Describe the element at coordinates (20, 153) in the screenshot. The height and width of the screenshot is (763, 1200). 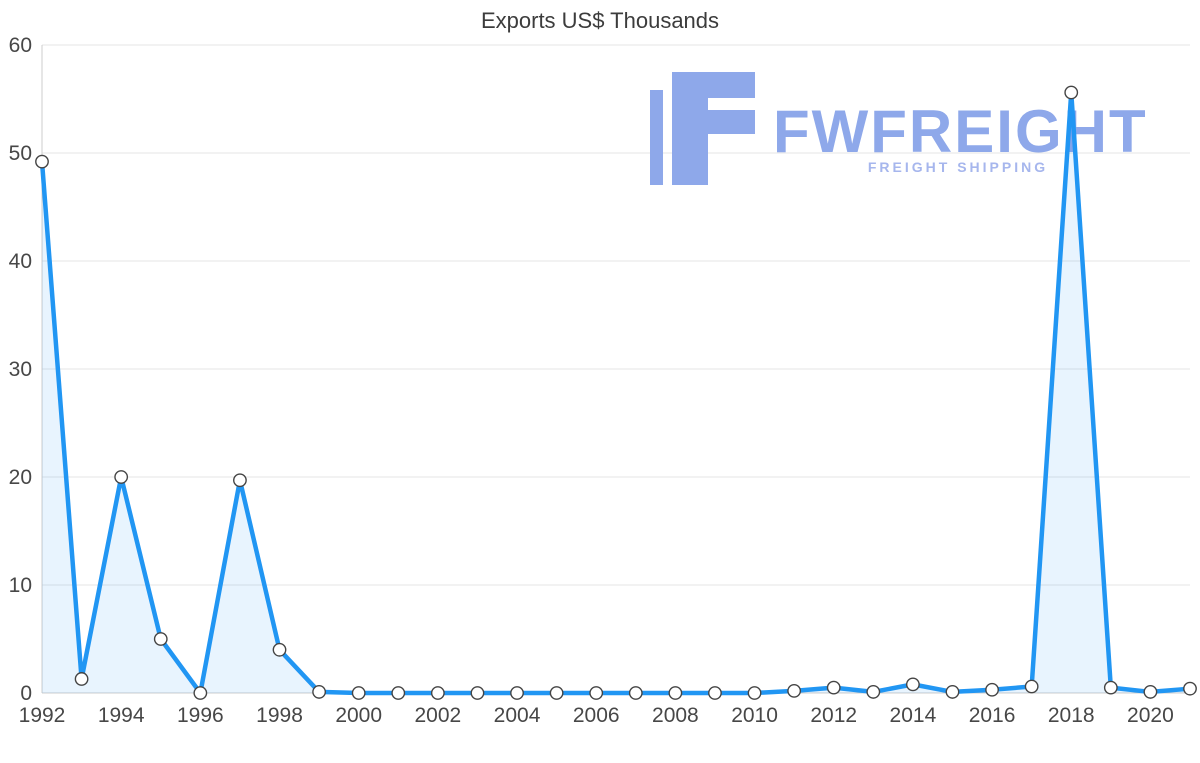
I see `y-tick-label: 50` at that location.